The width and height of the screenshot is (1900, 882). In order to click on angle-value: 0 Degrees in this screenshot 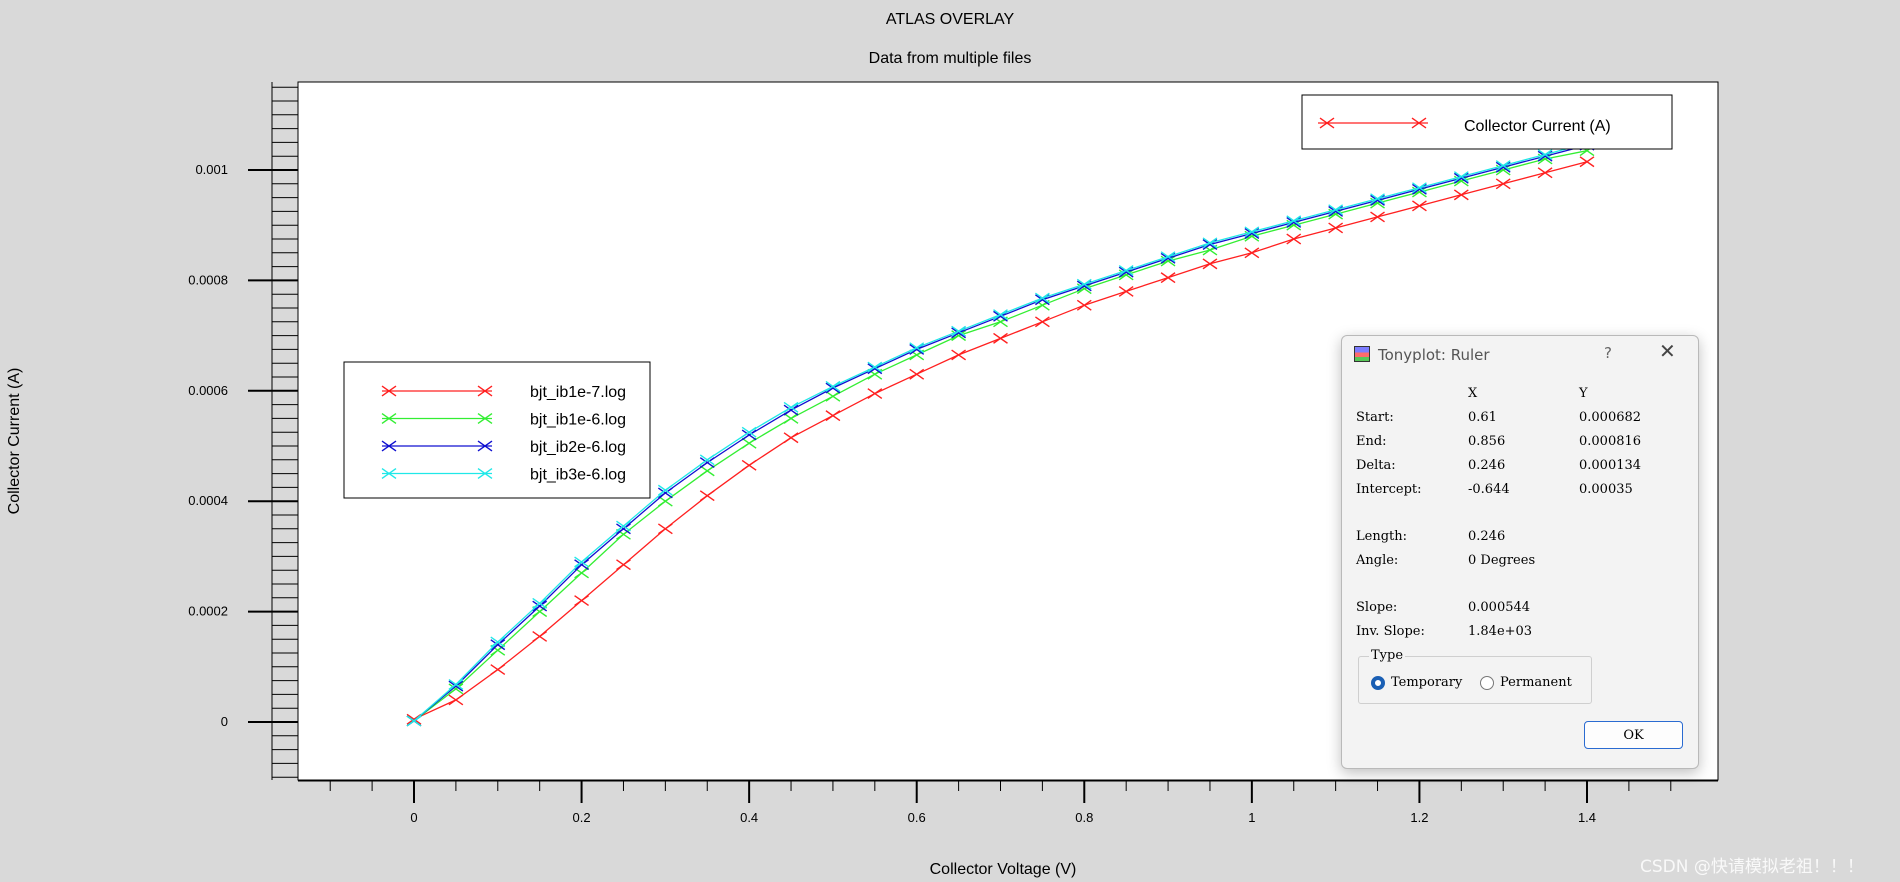, I will do `click(1502, 560)`.